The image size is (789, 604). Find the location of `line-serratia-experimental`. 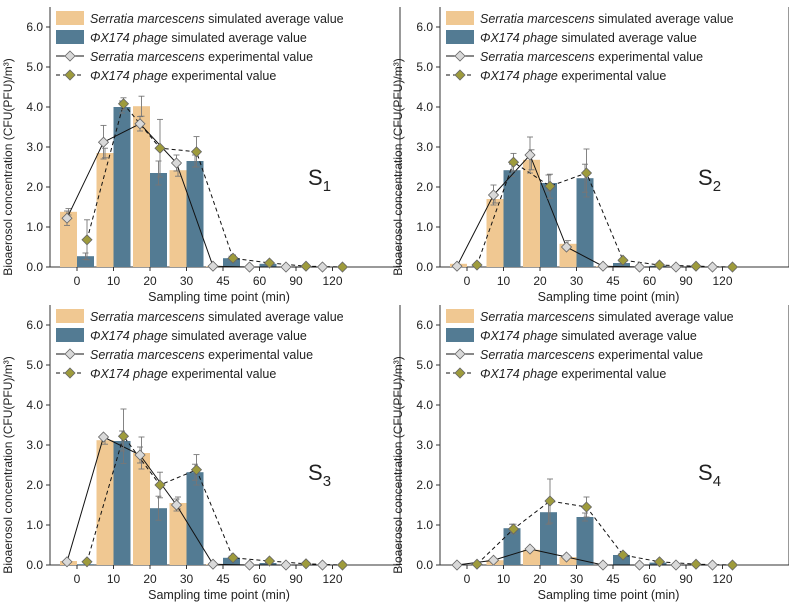

line-serratia-experimental is located at coordinates (584, 211).